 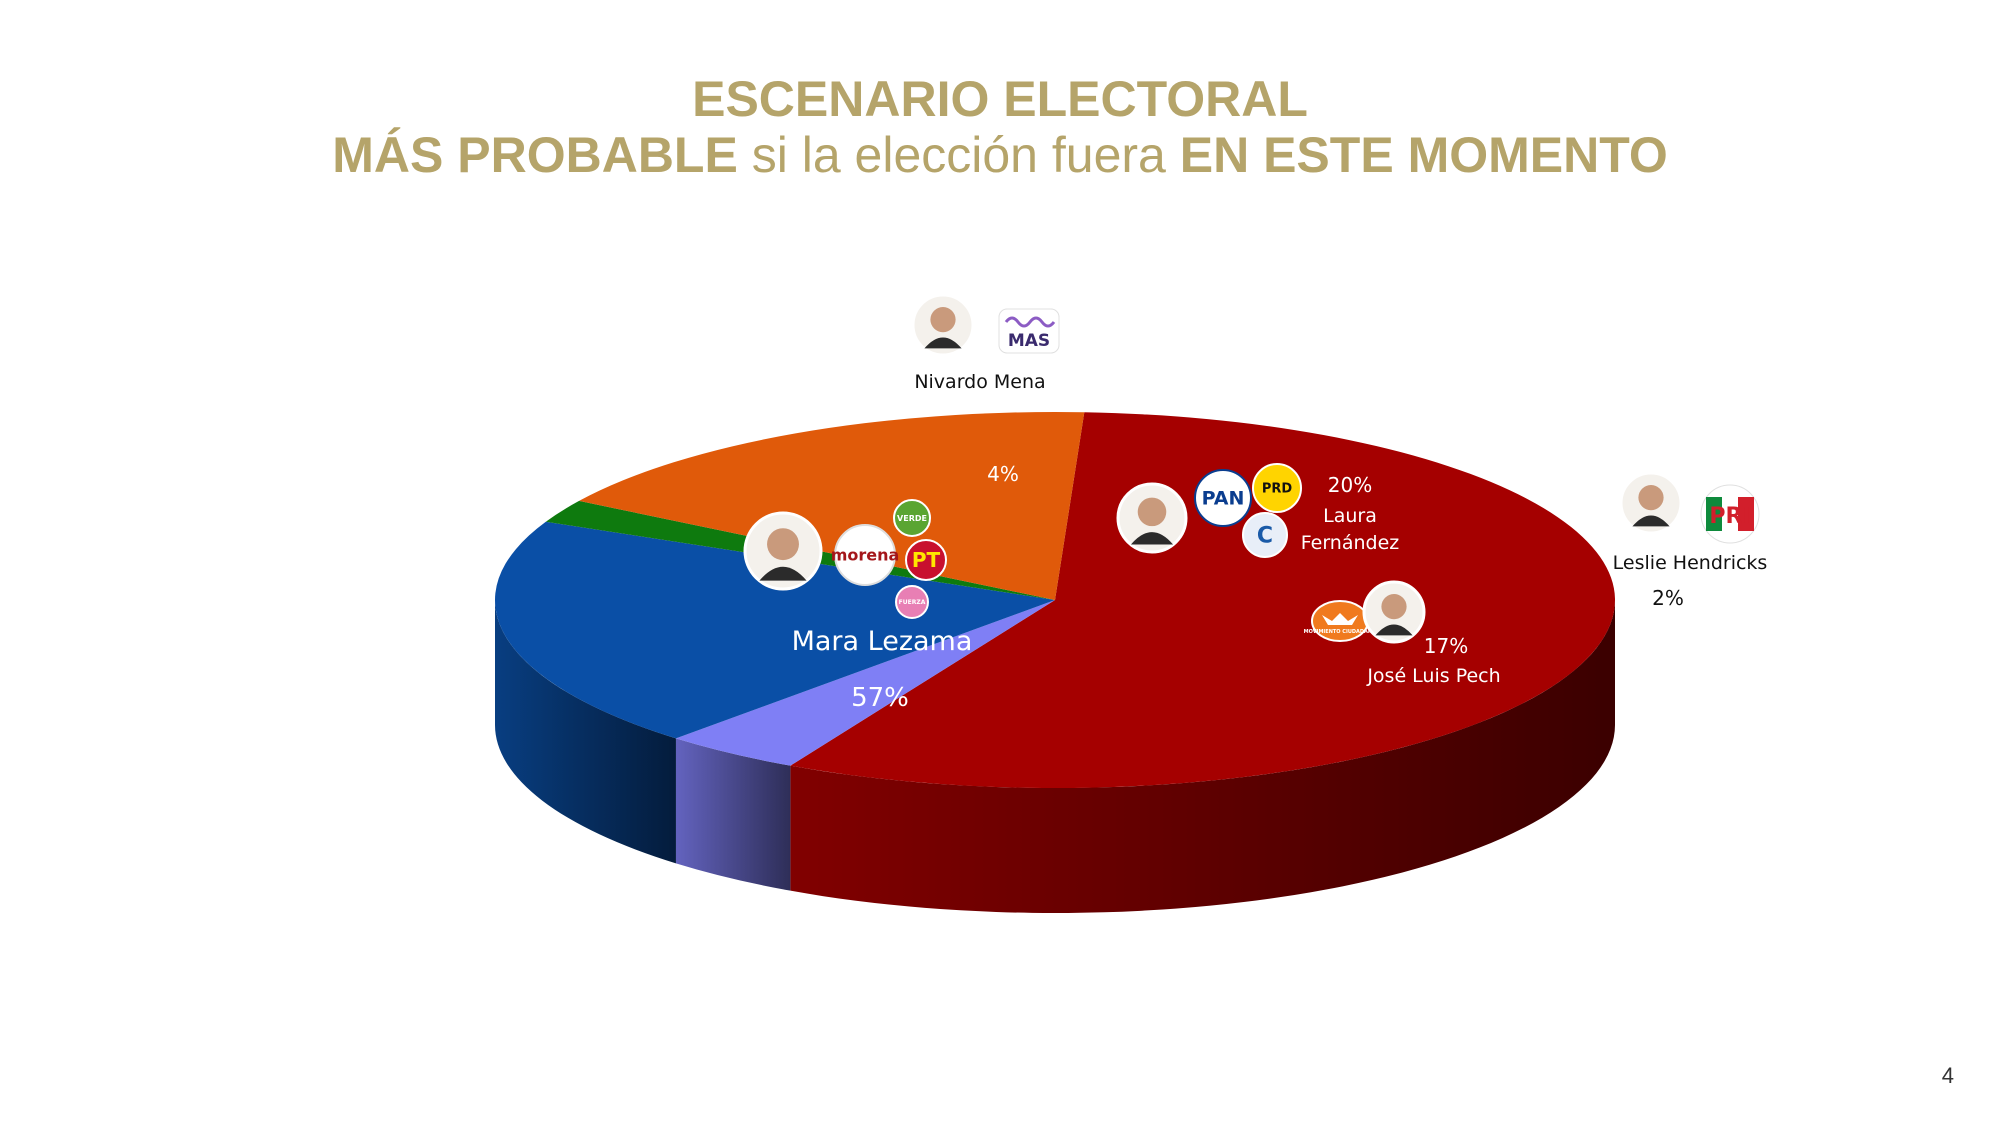 I want to click on label-mara-lezama-name: Mara Lezama, so click(x=882, y=641).